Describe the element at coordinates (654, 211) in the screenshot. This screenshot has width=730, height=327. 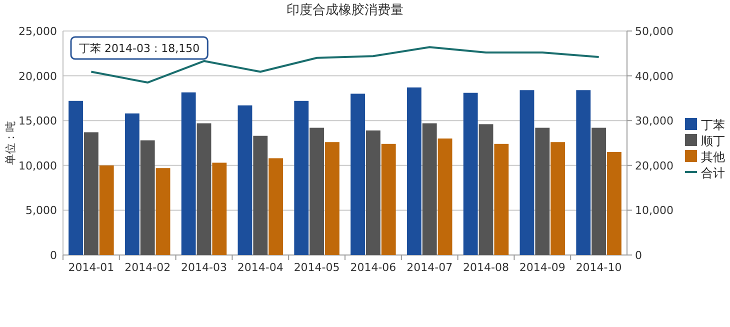
I see `y2-tick-label: 10,000` at that location.